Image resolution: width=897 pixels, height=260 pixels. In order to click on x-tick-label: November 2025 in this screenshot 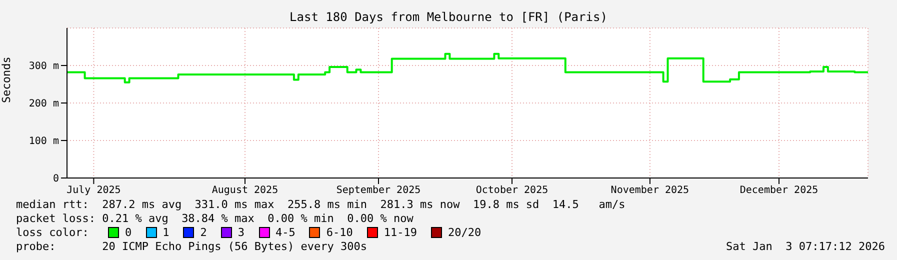, I will do `click(650, 190)`.